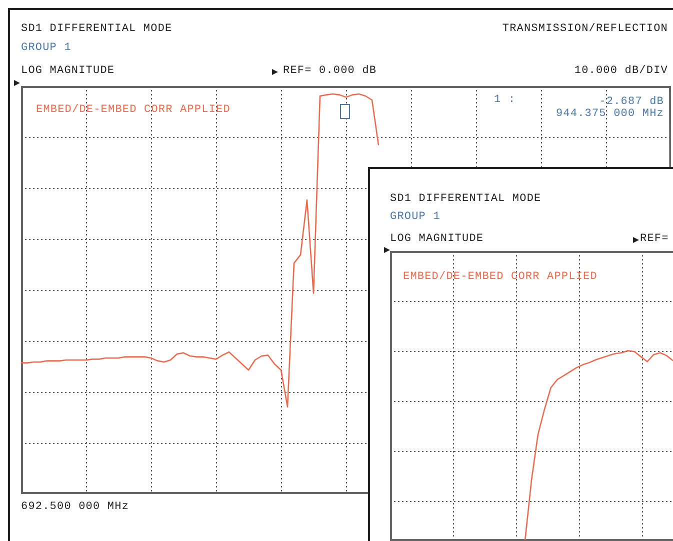  Describe the element at coordinates (621, 71) in the screenshot. I see `text: 10.000 dB/DIV` at that location.